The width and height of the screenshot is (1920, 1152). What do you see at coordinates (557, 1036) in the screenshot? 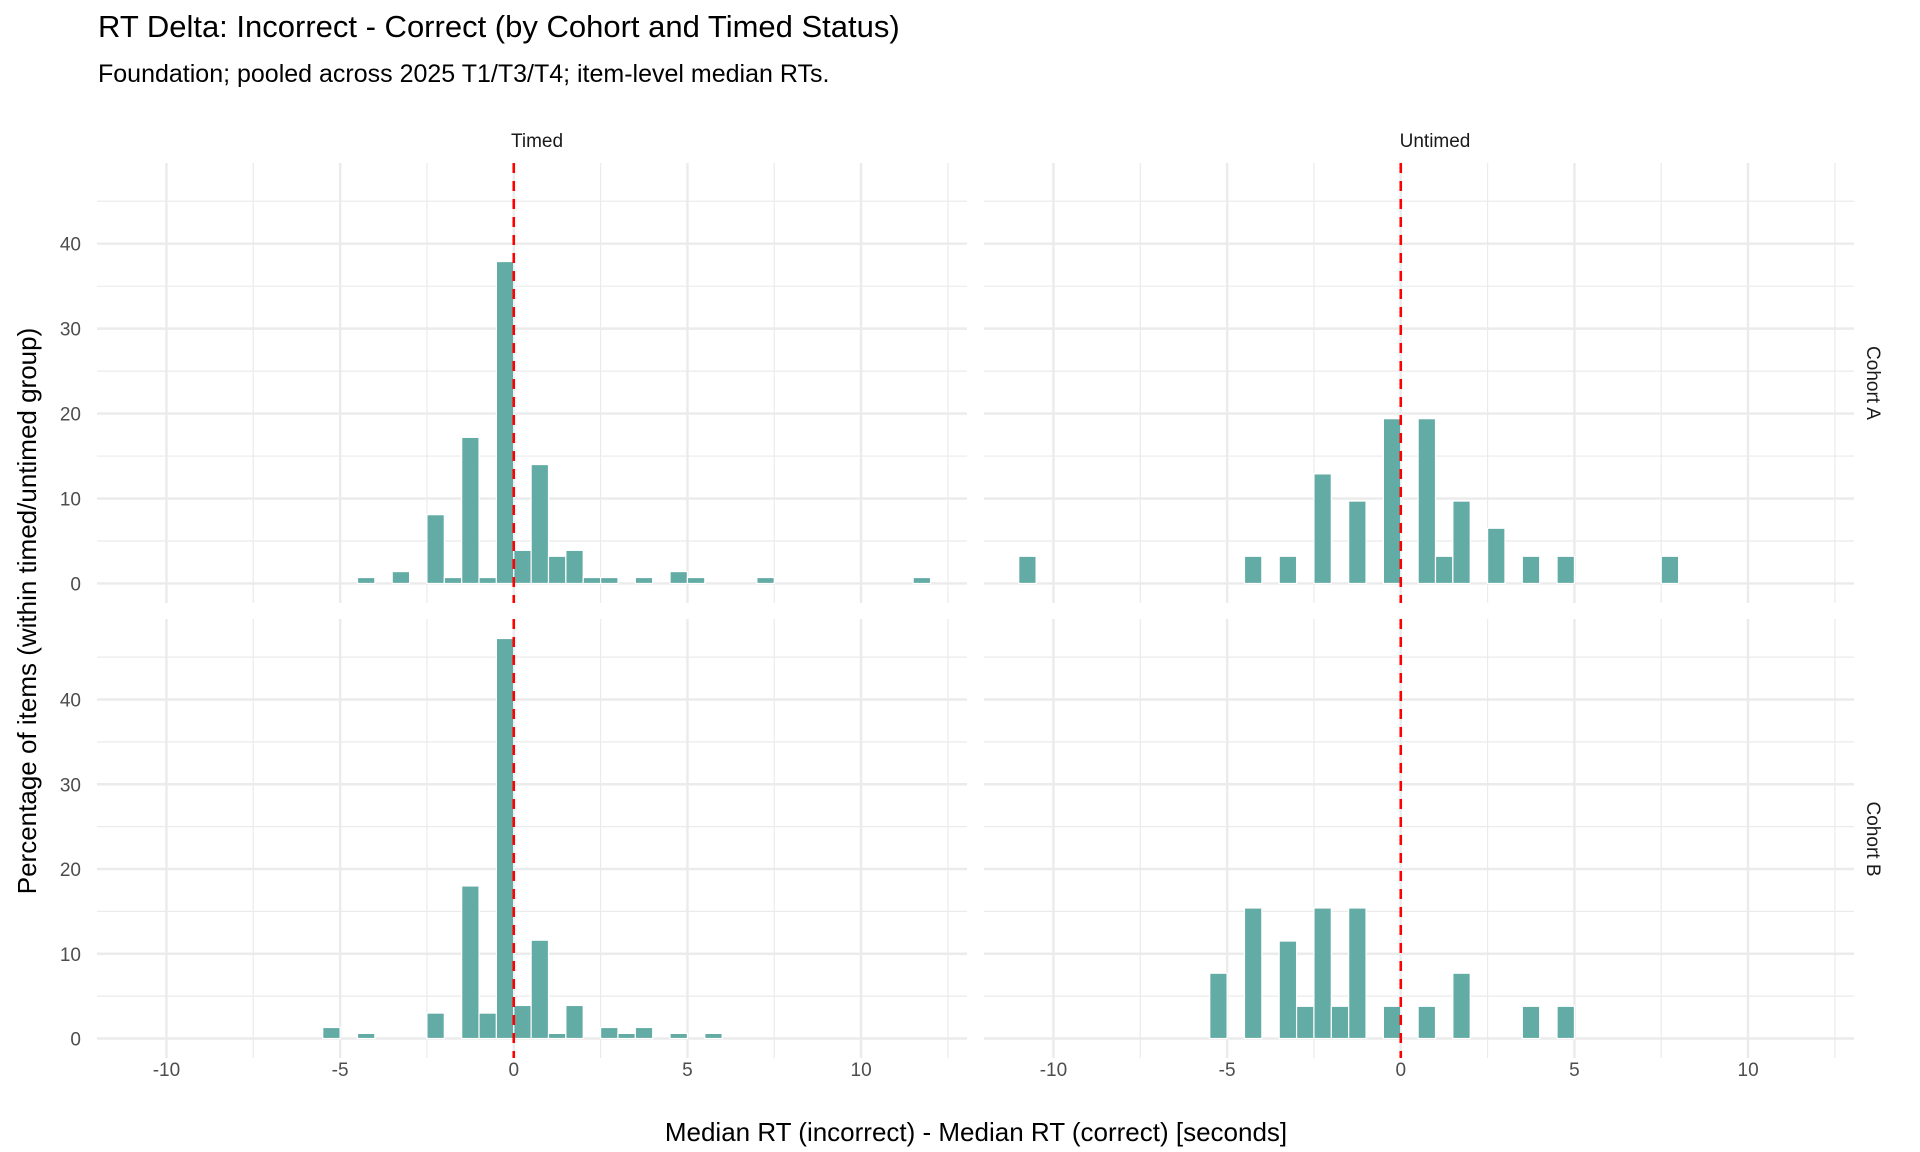
I see `histogram-bar: 1.25: 0.6` at bounding box center [557, 1036].